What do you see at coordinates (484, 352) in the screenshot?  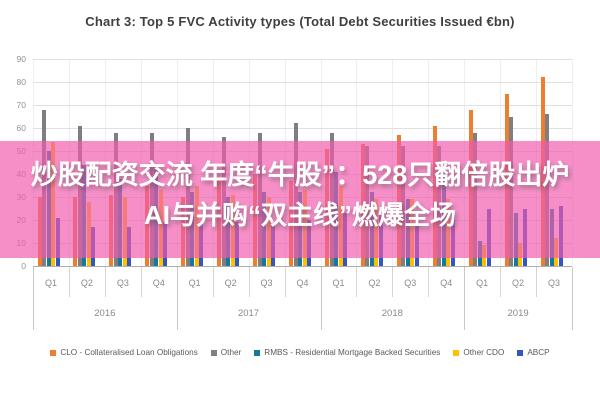 I see `legend-label: Other CDO` at bounding box center [484, 352].